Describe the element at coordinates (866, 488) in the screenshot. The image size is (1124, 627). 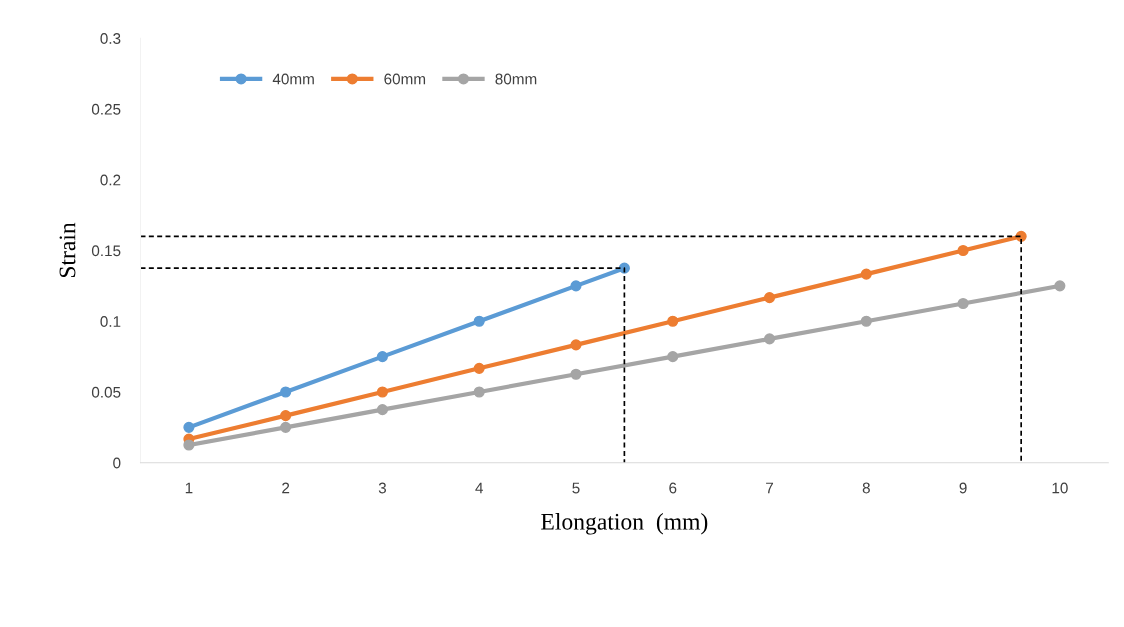
I see `x-tick-label: 8` at that location.